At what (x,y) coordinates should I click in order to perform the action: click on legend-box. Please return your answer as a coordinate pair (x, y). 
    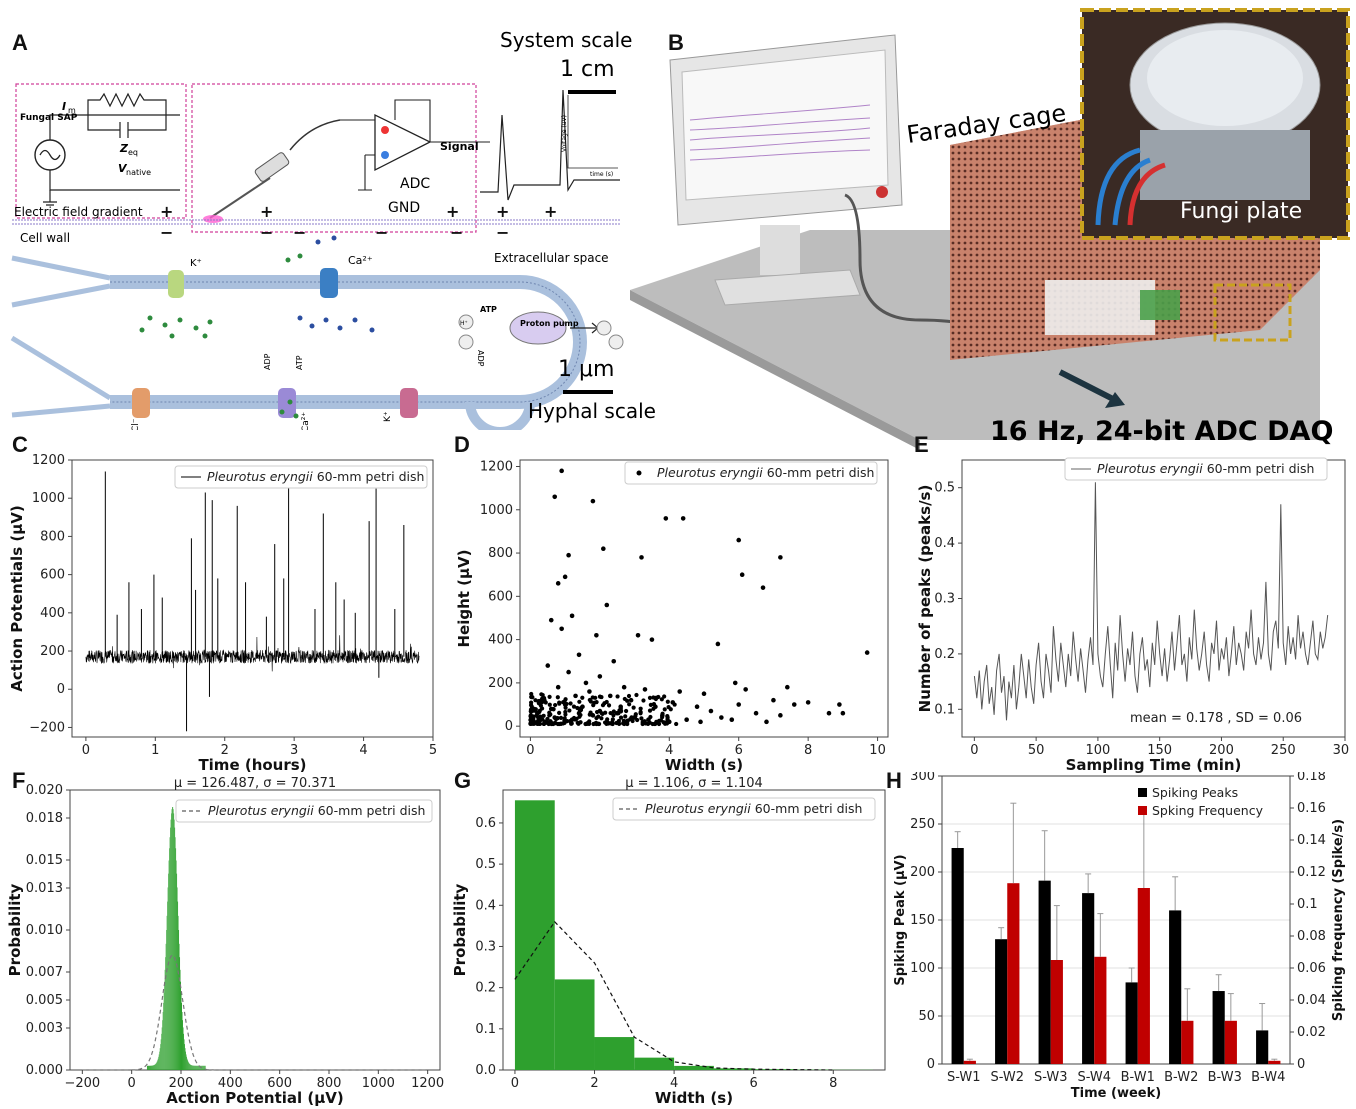
    Looking at the image, I should click on (304, 811).